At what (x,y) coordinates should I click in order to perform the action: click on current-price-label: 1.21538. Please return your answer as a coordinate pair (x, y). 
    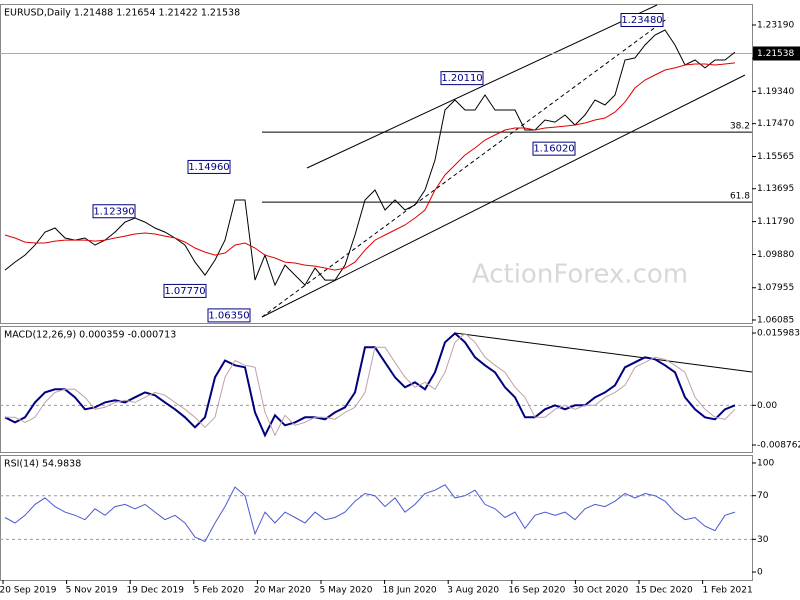
    Looking at the image, I should click on (775, 54).